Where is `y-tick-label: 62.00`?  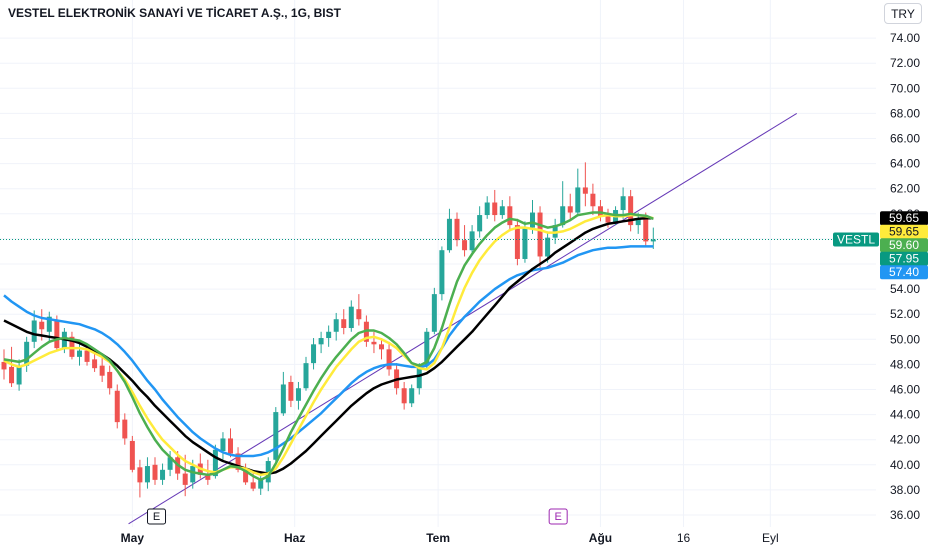 y-tick-label: 62.00 is located at coordinates (905, 189).